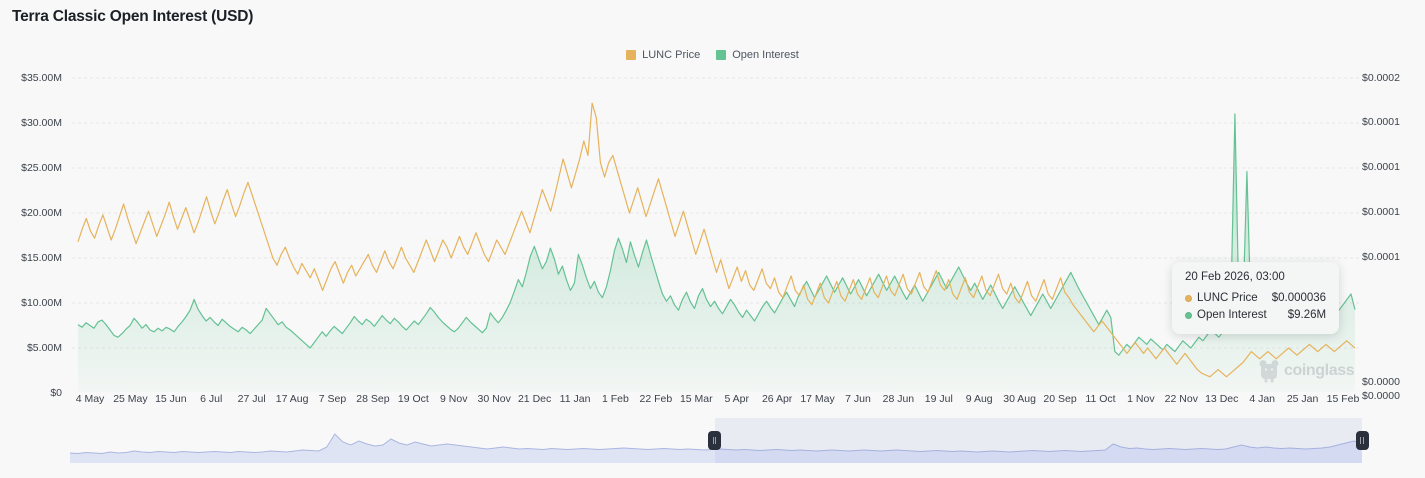 The width and height of the screenshot is (1425, 478). Describe the element at coordinates (171, 399) in the screenshot. I see `x-axis-tick: 15 Jun` at that location.